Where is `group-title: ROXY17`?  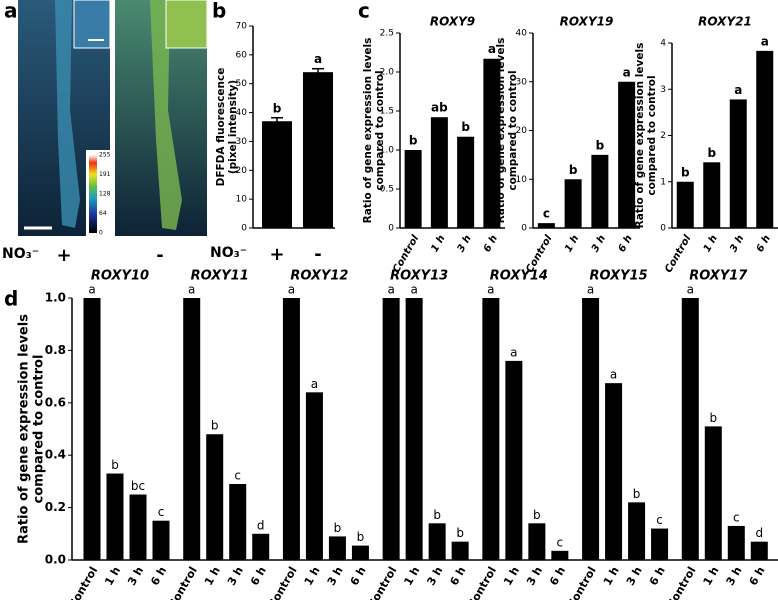 group-title: ROXY17 is located at coordinates (718, 276).